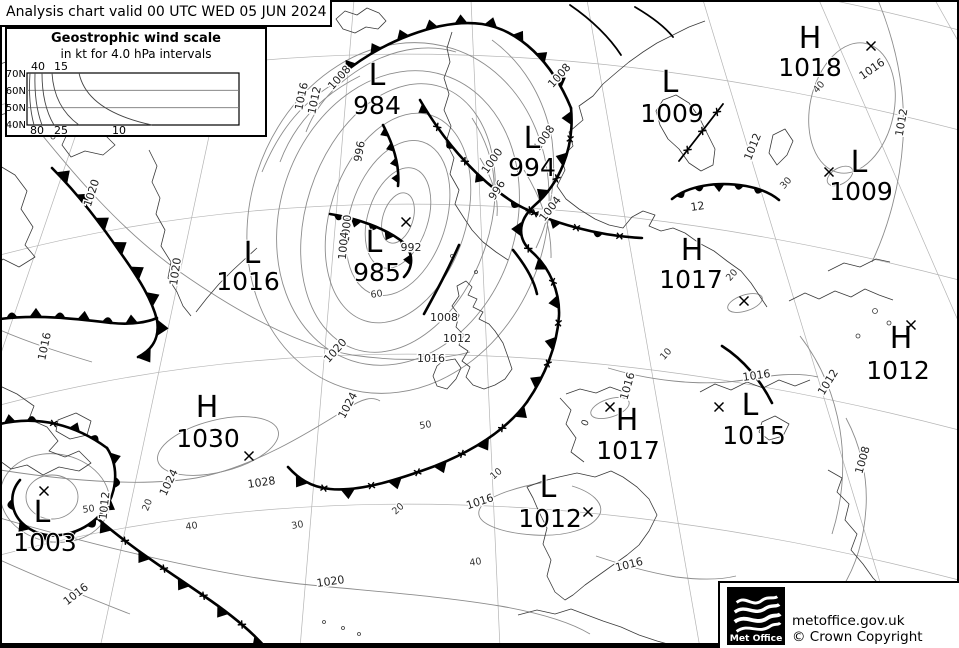 The height and width of the screenshot is (648, 959). Describe the element at coordinates (104, 262) in the screenshot. I see `cold-front` at that location.